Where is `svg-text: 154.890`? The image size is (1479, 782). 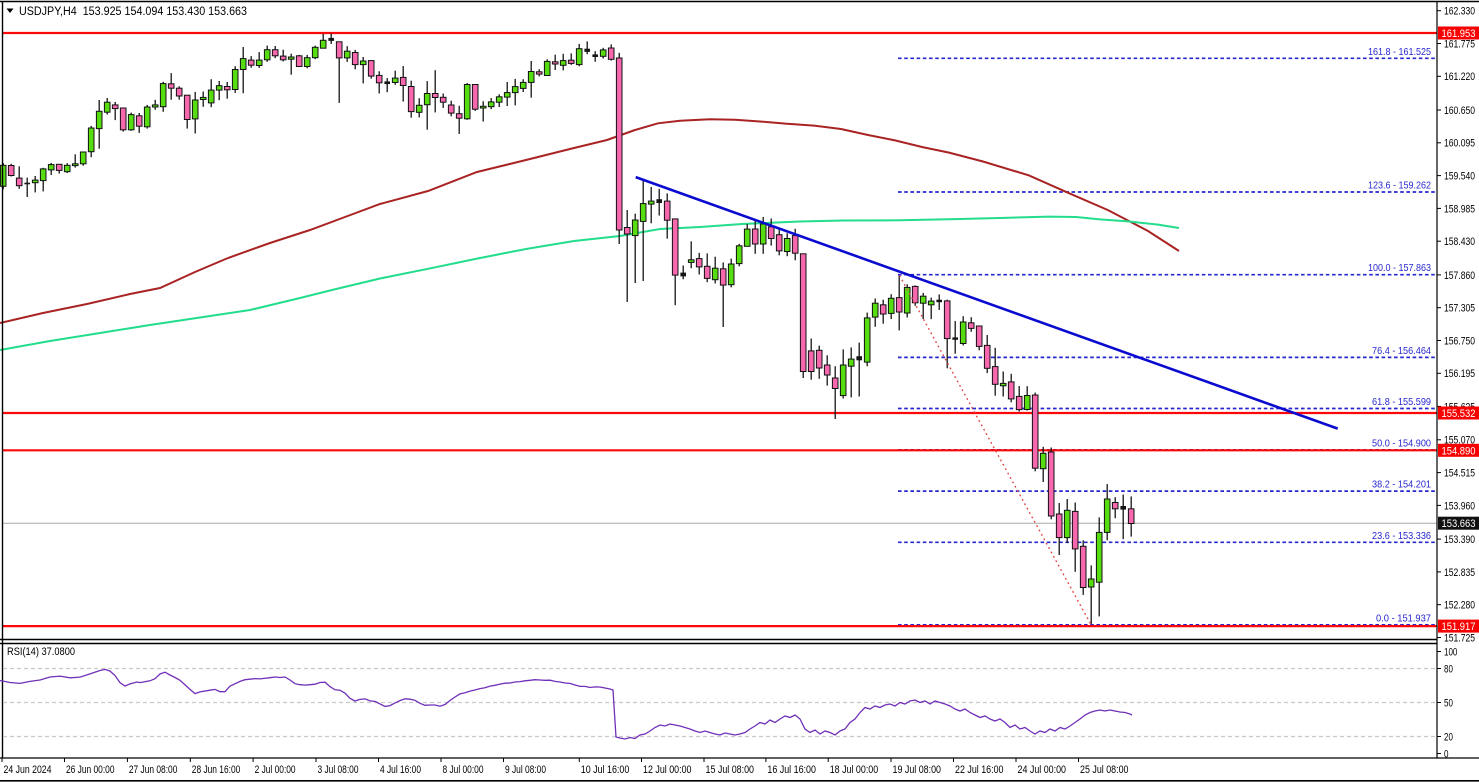 svg-text: 154.890 is located at coordinates (1459, 451).